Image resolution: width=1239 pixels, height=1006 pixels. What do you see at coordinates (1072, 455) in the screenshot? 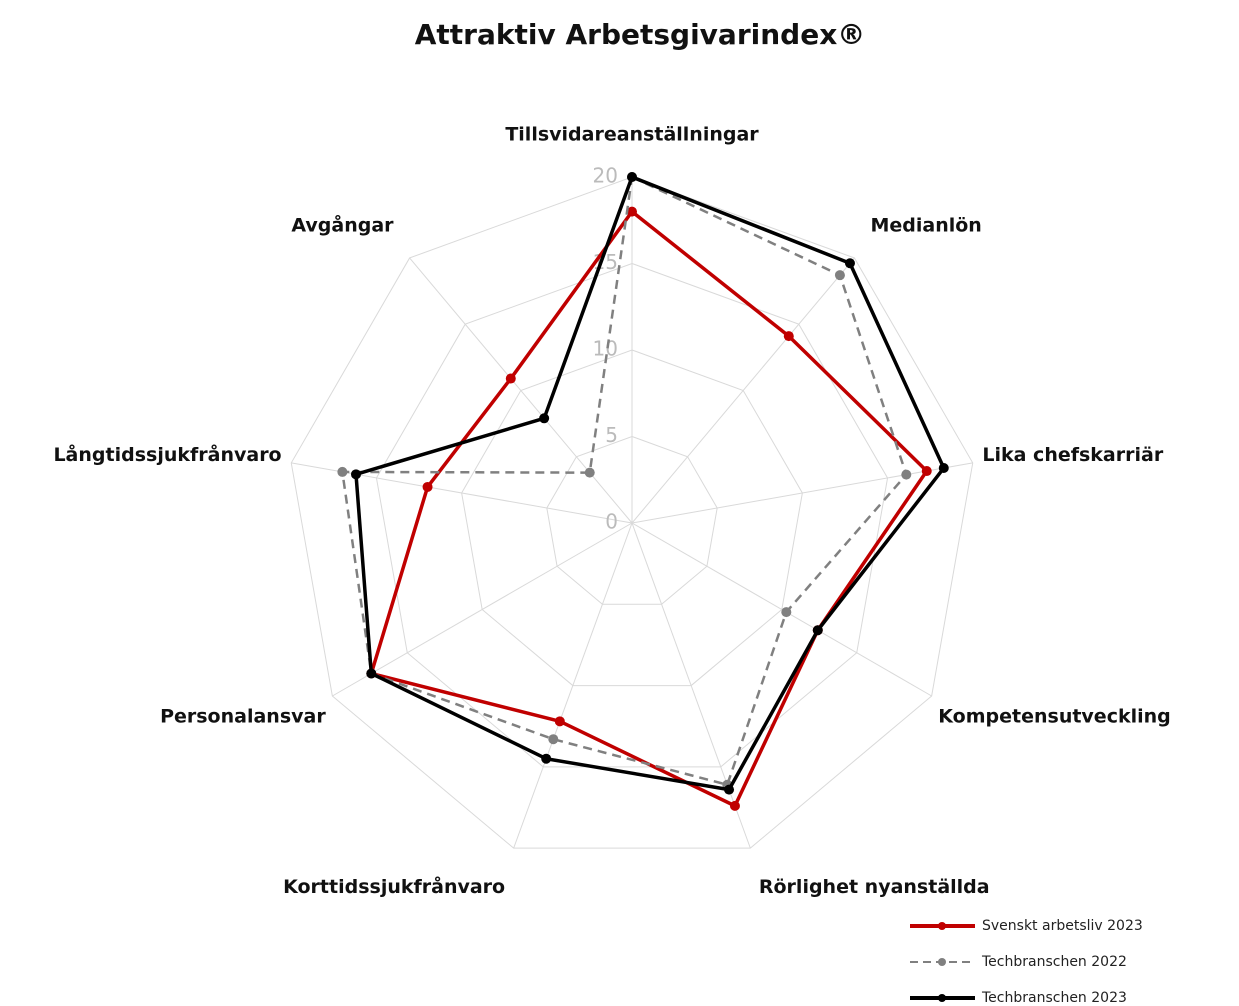
I see `category-label: Lika chefskarriär` at bounding box center [1072, 455].